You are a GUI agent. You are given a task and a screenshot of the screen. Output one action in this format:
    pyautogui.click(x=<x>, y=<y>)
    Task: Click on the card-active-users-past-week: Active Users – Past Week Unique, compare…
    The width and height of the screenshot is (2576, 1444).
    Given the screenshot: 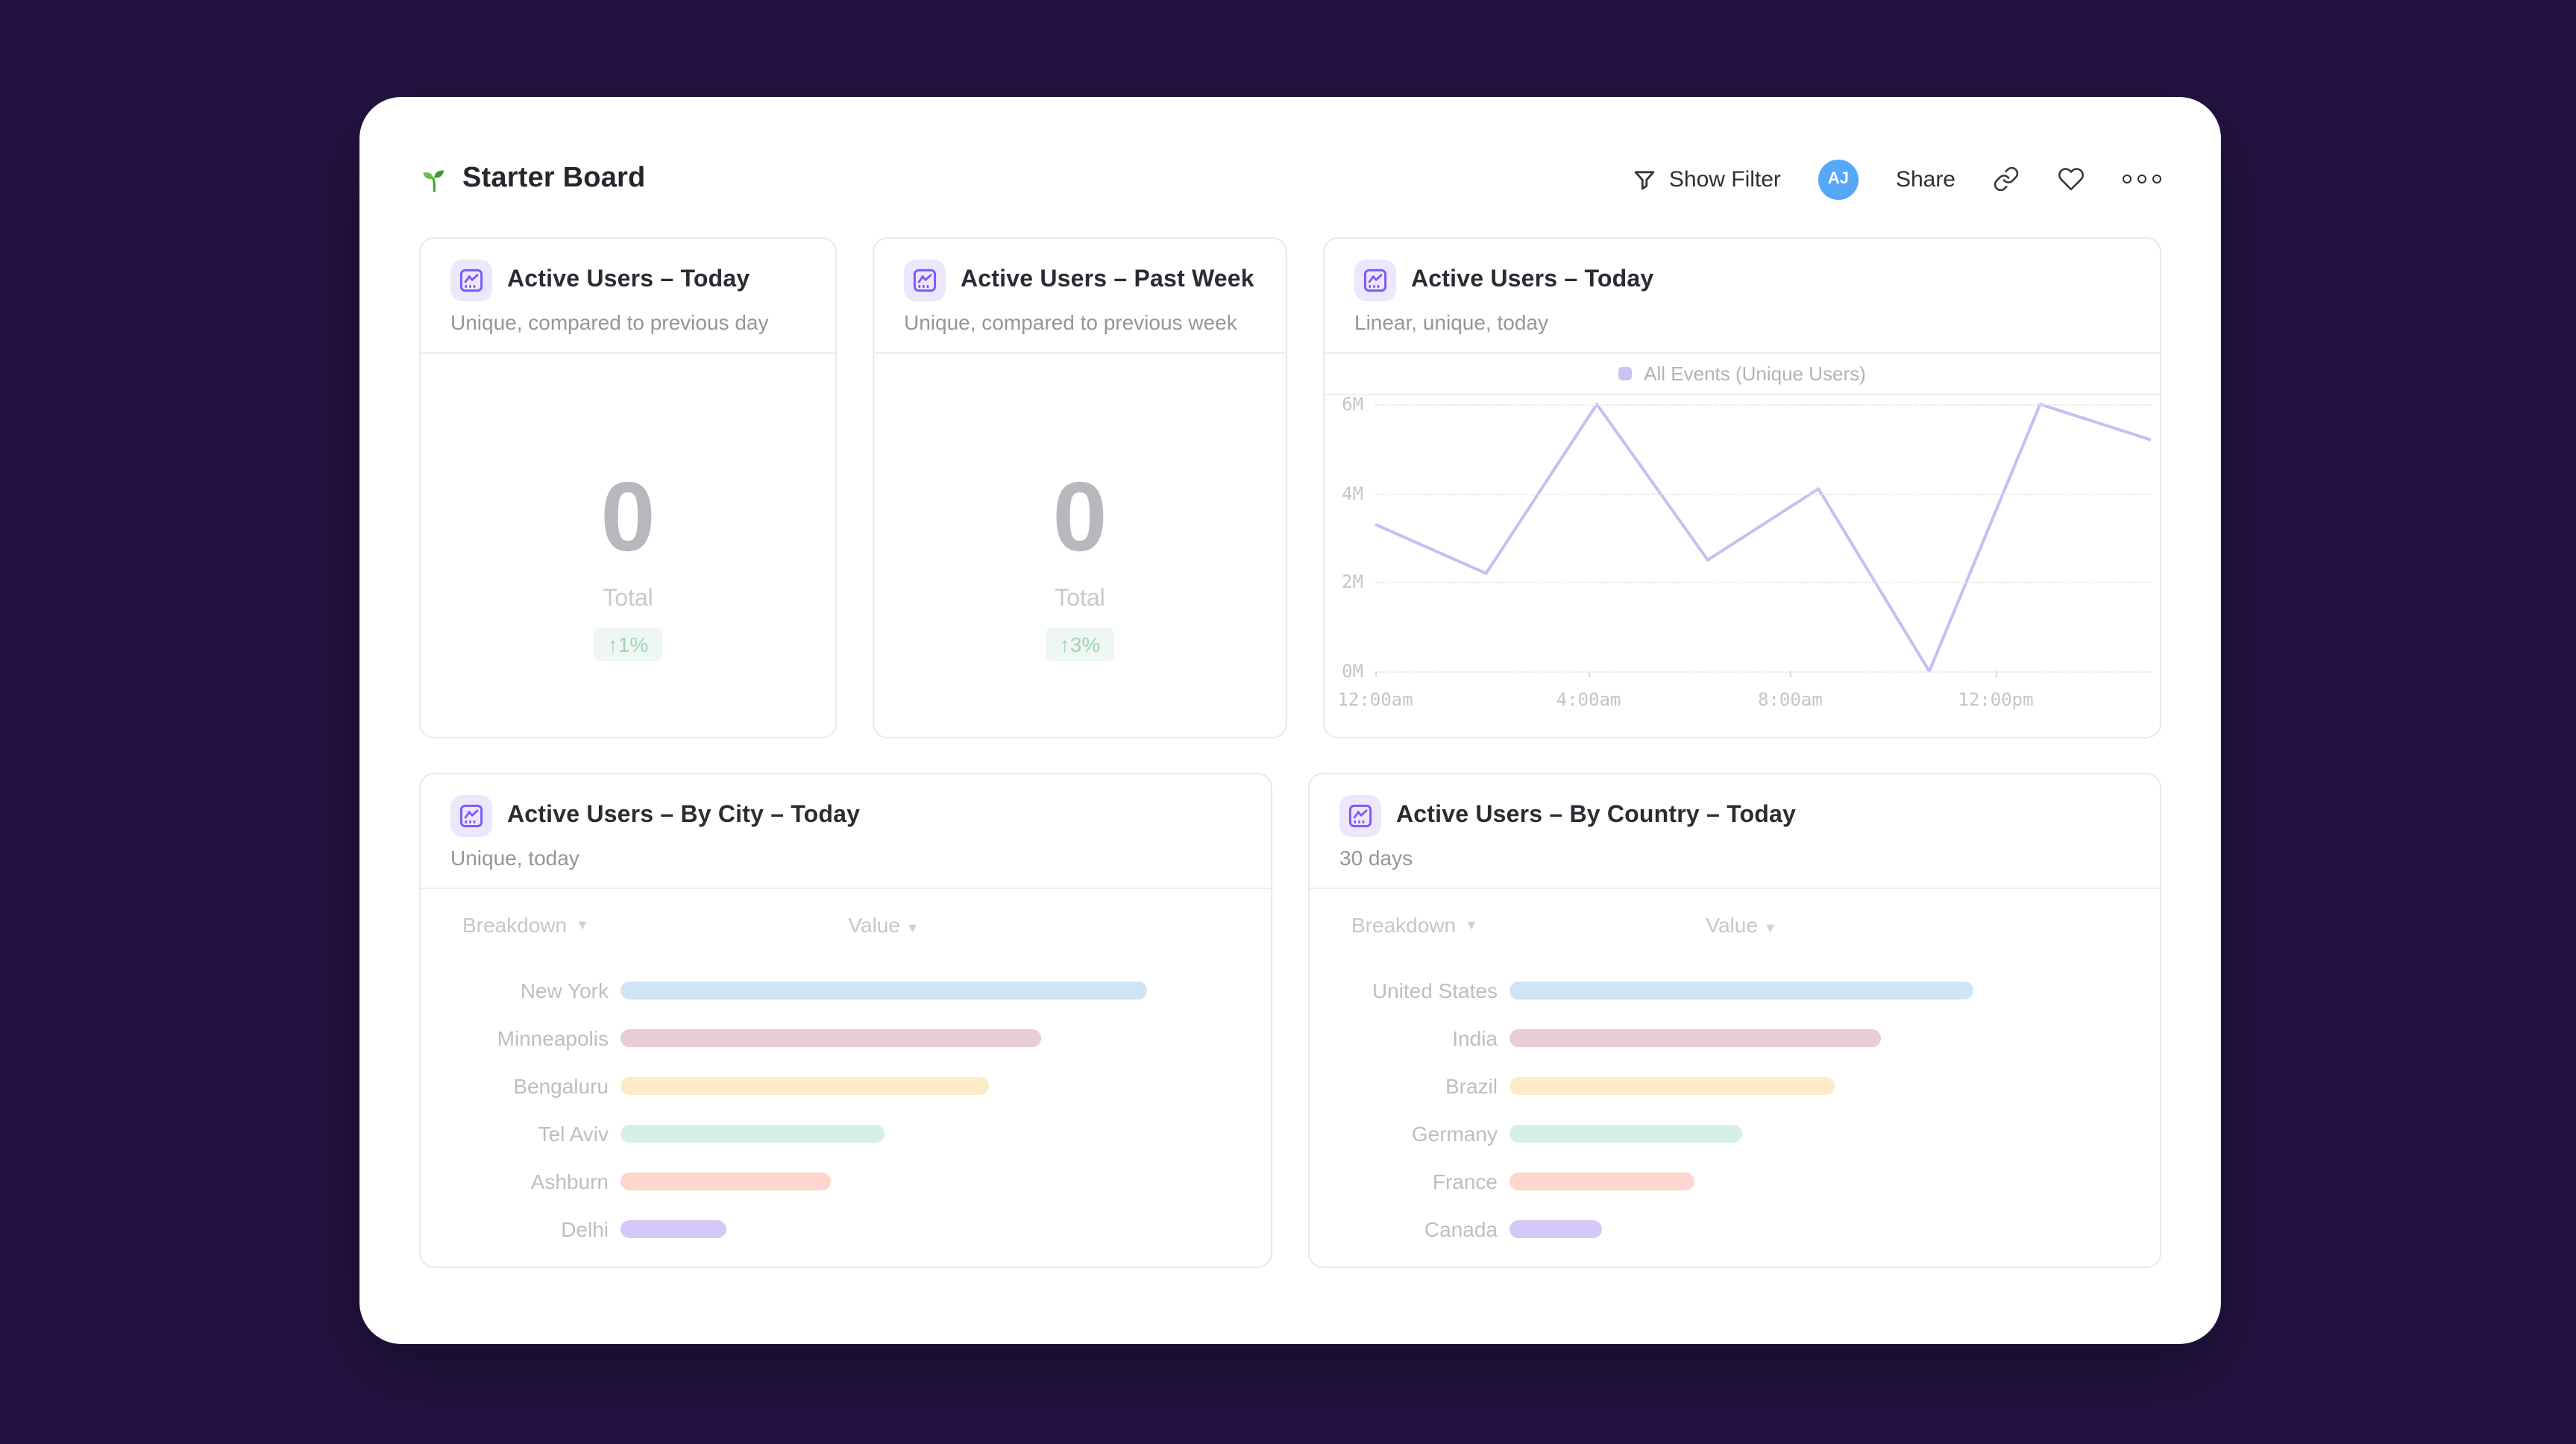 What is the action you would take?
    pyautogui.click(x=1080, y=488)
    